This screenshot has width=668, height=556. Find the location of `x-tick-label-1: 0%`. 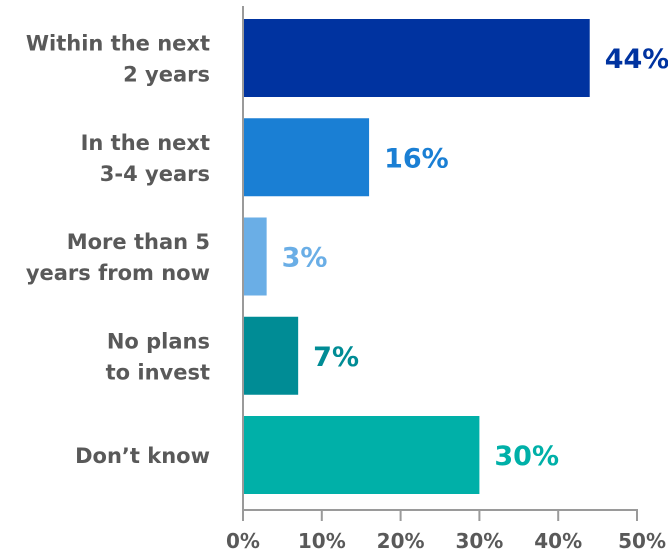

x-tick-label-1: 0% is located at coordinates (243, 541).